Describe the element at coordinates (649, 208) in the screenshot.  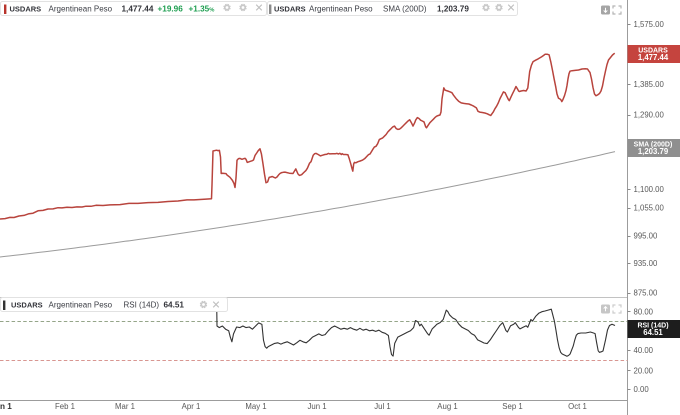
I see `svg-text: 1,055.00` at that location.